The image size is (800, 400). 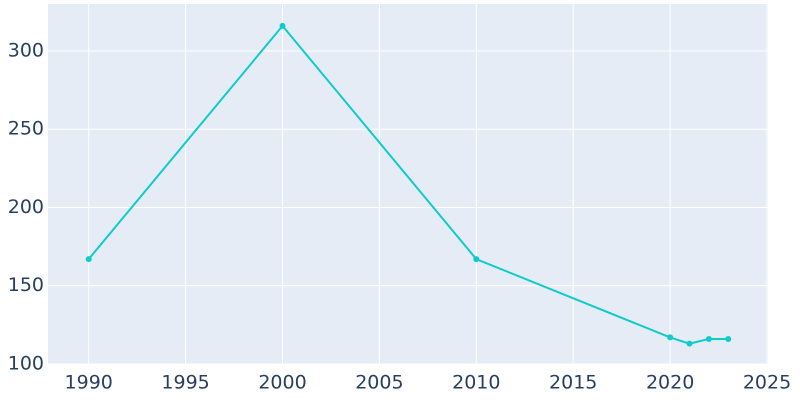 What do you see at coordinates (670, 383) in the screenshot?
I see `x-tick-label: 2020` at bounding box center [670, 383].